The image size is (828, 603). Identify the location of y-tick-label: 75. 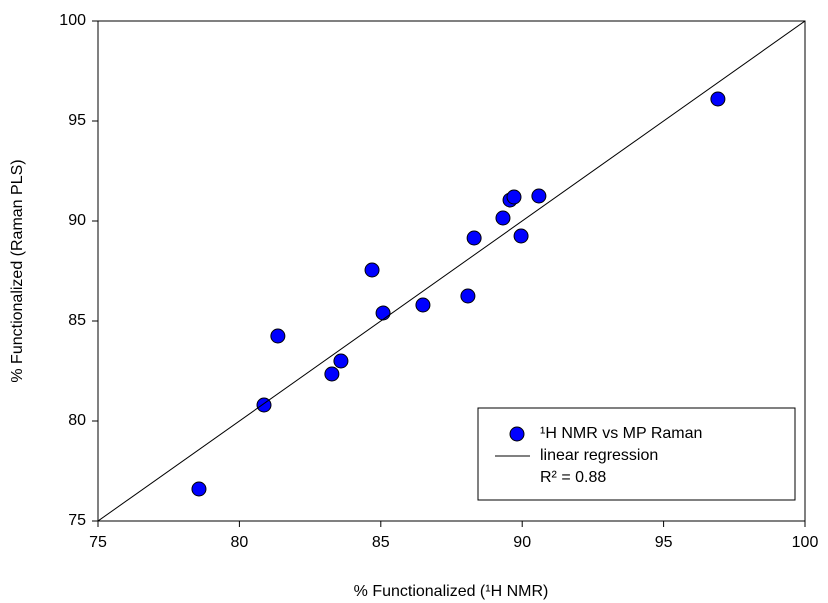
(77, 520).